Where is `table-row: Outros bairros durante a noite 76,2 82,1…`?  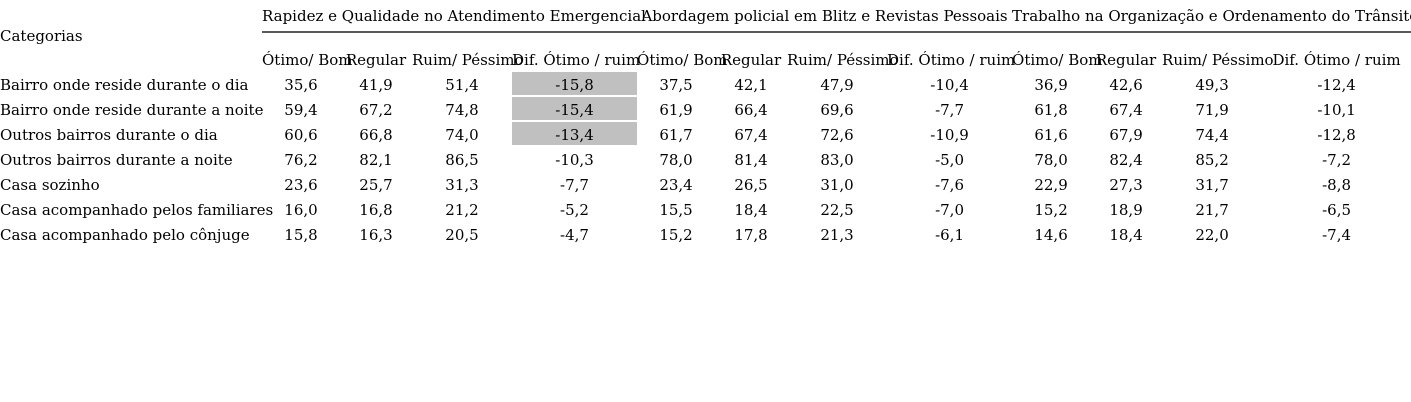 table-row: Outros bairros durante a noite 76,2 82,1… is located at coordinates (705, 159).